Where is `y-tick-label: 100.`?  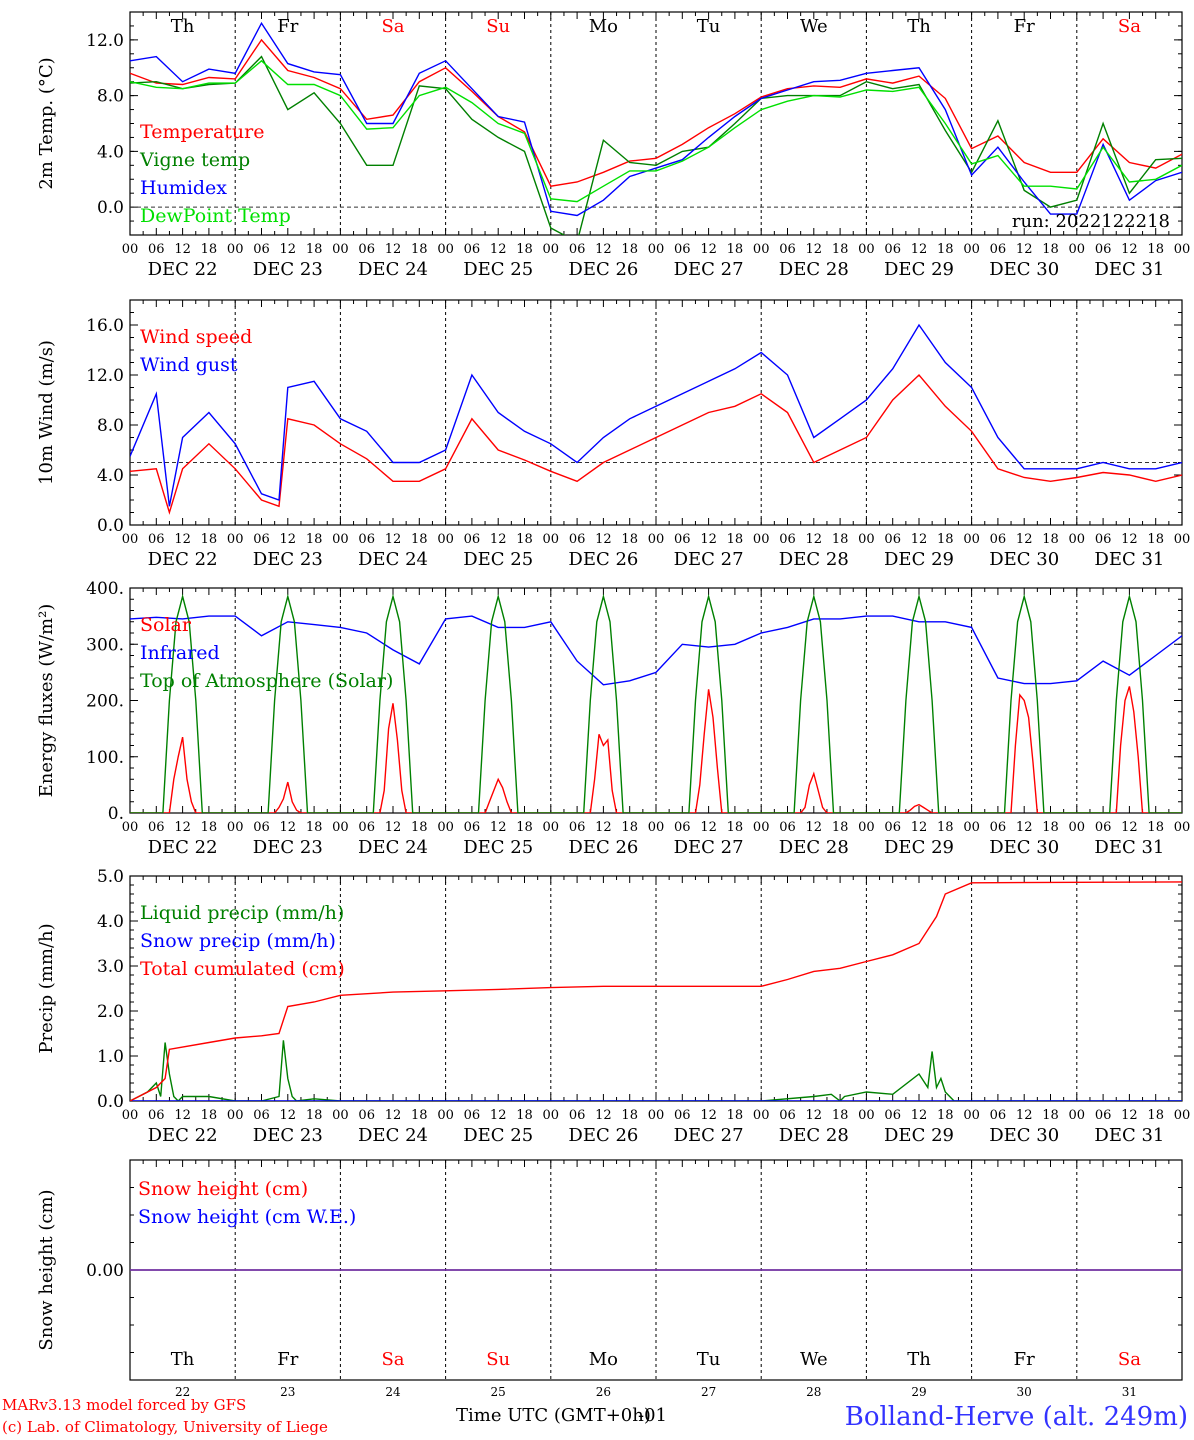 y-tick-label: 100. is located at coordinates (105, 758).